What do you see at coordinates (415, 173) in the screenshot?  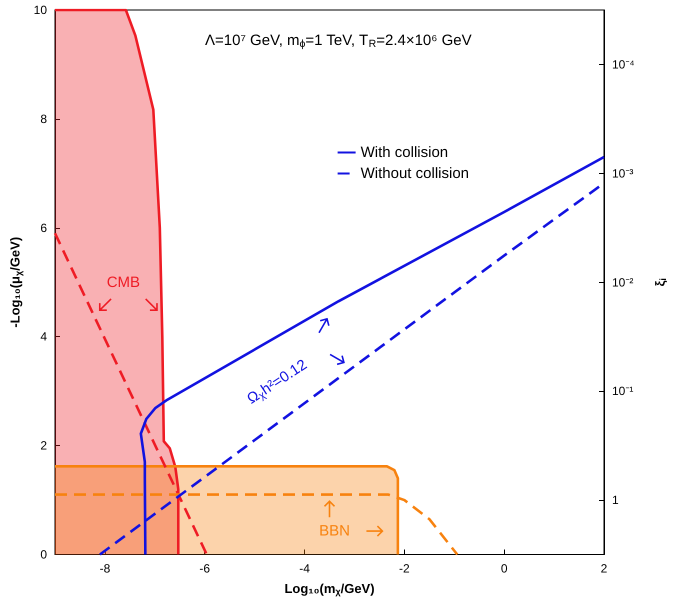 I see `legend-label: Without collision` at bounding box center [415, 173].